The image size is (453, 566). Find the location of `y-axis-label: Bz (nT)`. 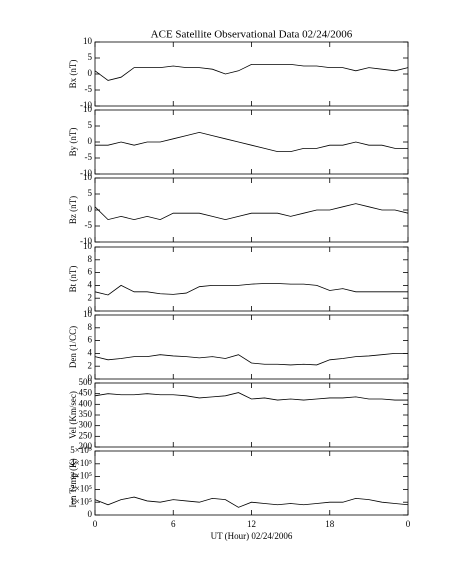

y-axis-label: Bz (nT) is located at coordinates (73, 210).